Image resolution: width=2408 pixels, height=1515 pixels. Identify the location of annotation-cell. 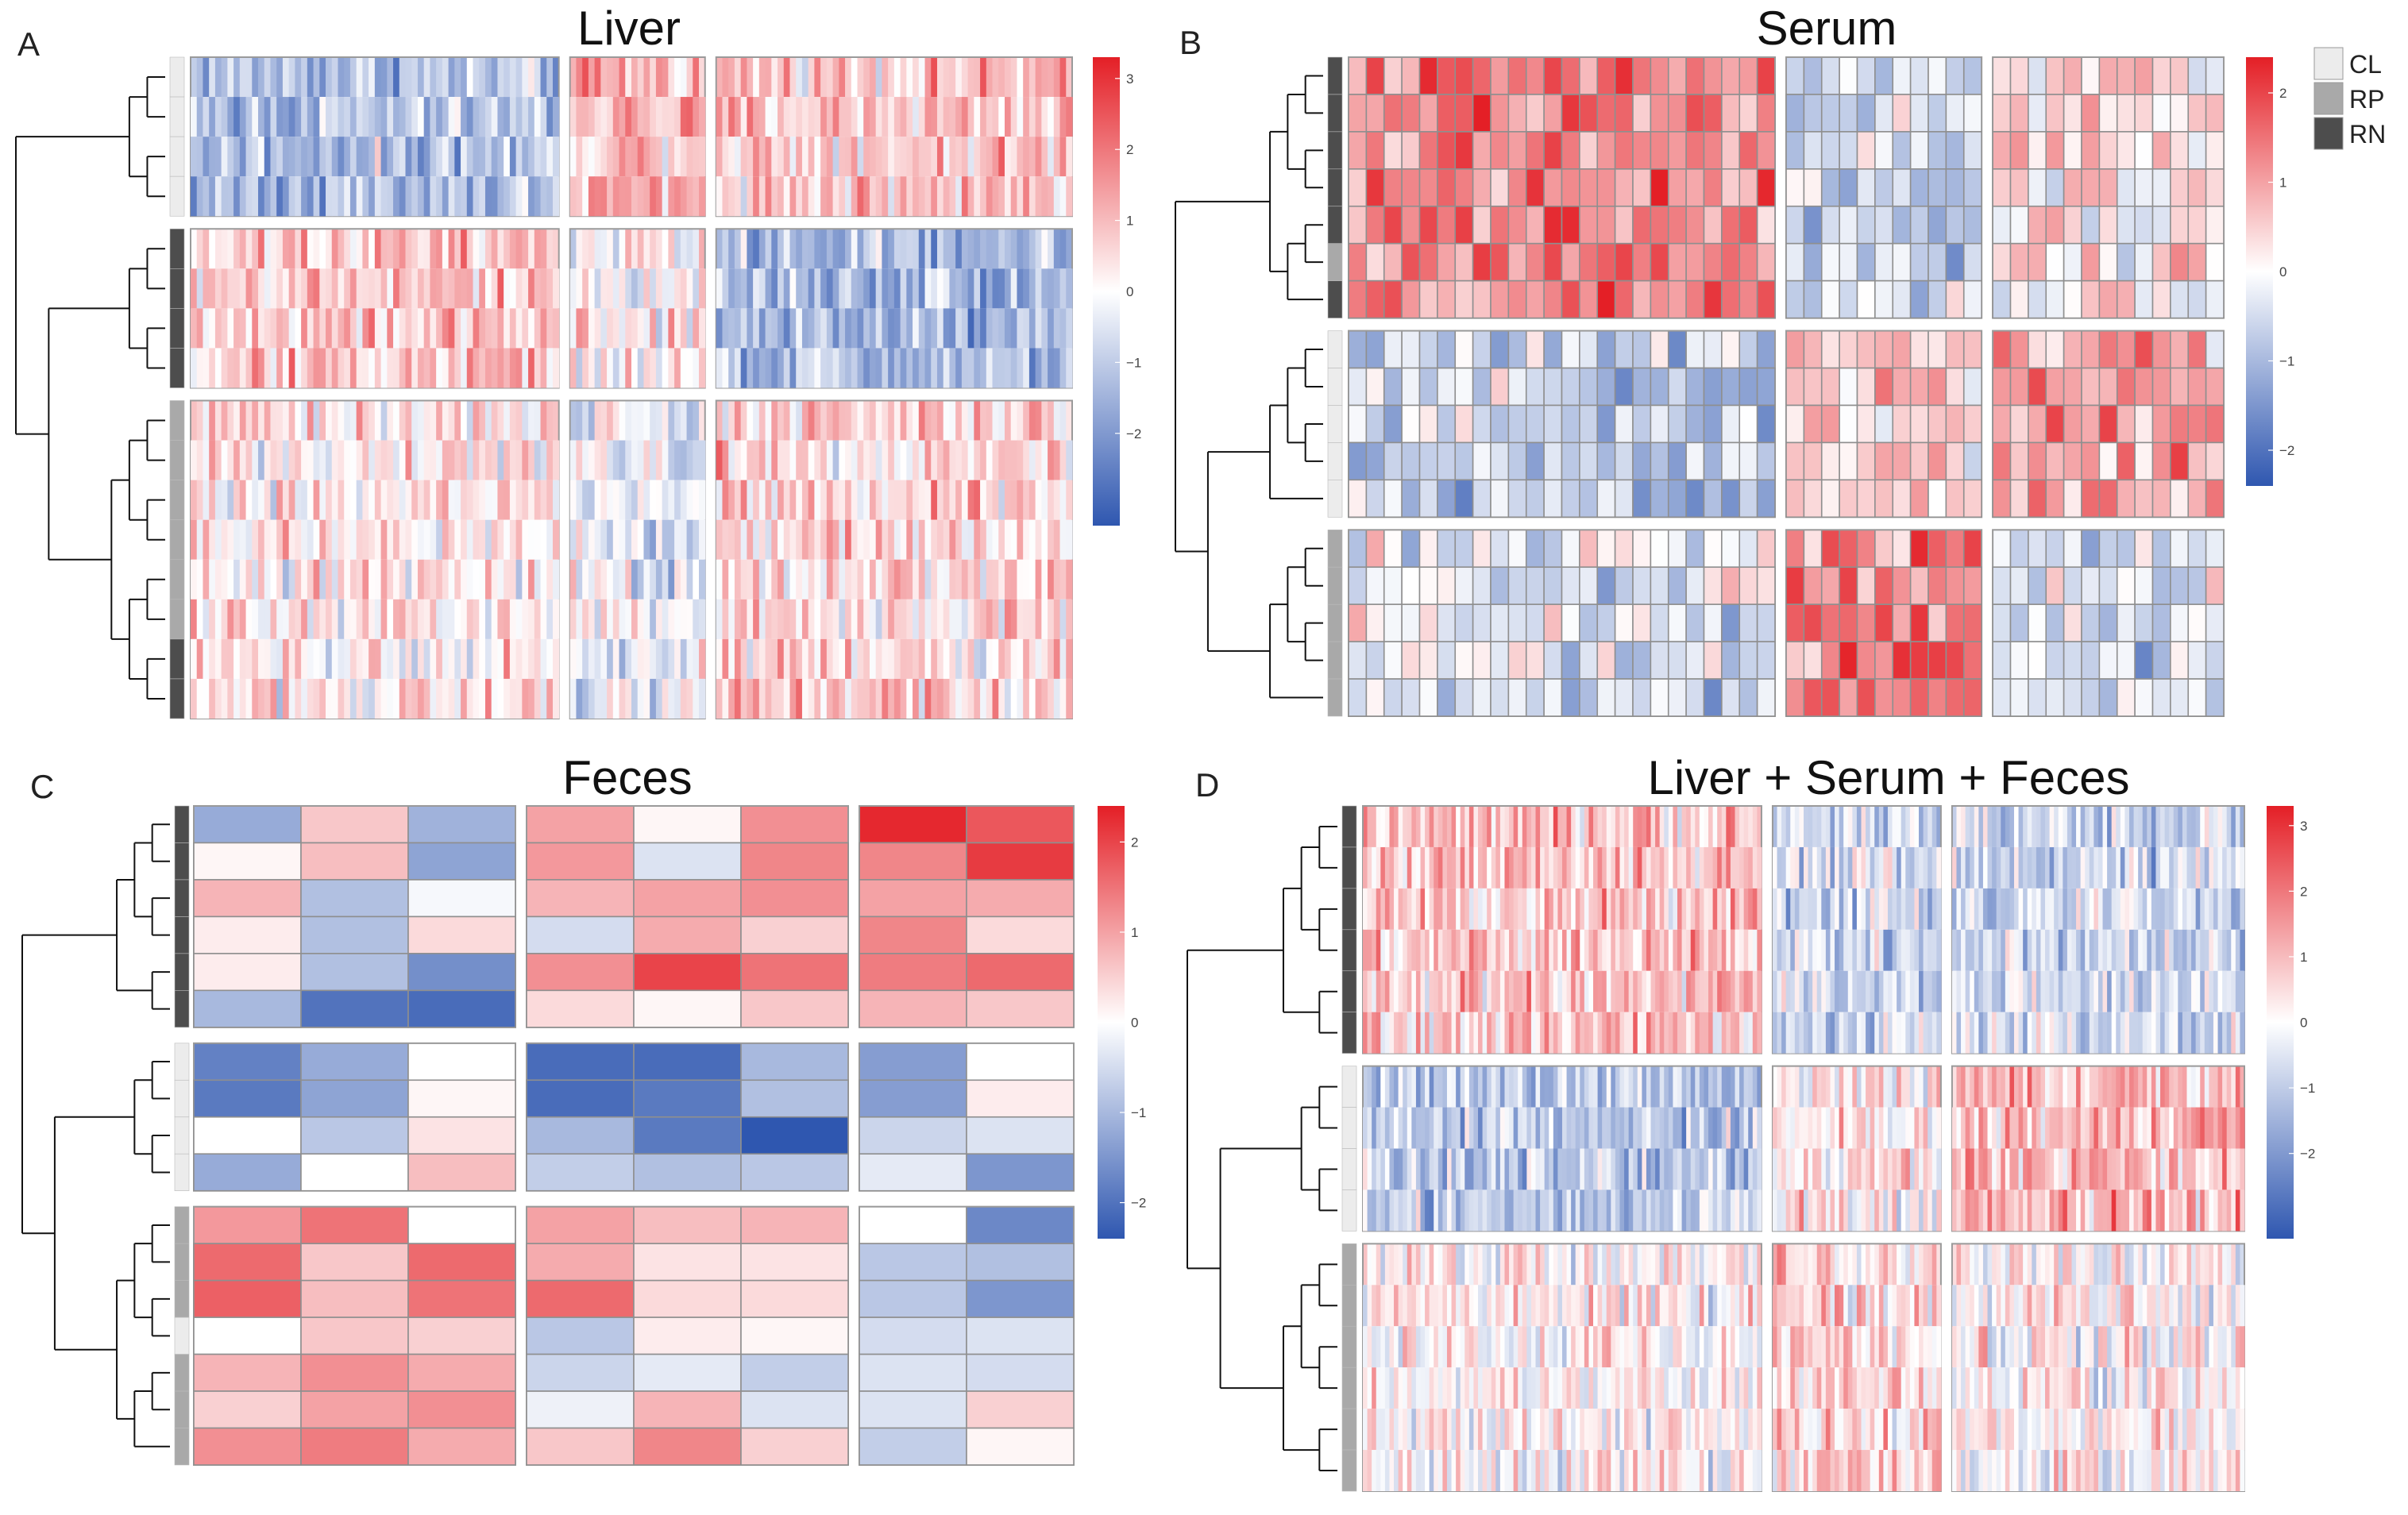
(1349, 1033).